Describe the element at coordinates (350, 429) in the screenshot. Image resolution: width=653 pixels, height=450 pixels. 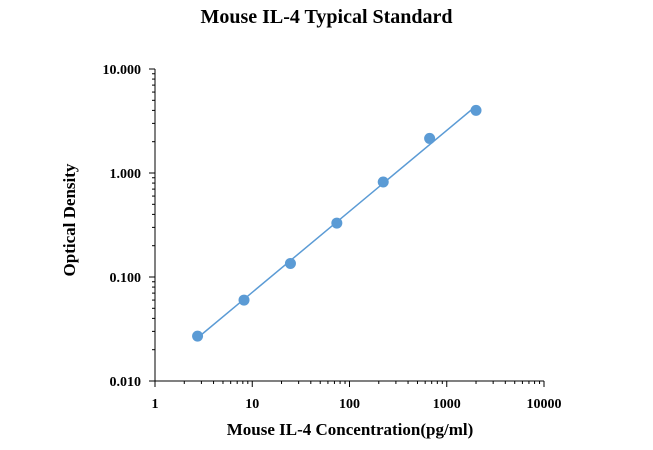
I see `x-axis-label: Mouse IL-4 Concentration(pg/ml)` at that location.